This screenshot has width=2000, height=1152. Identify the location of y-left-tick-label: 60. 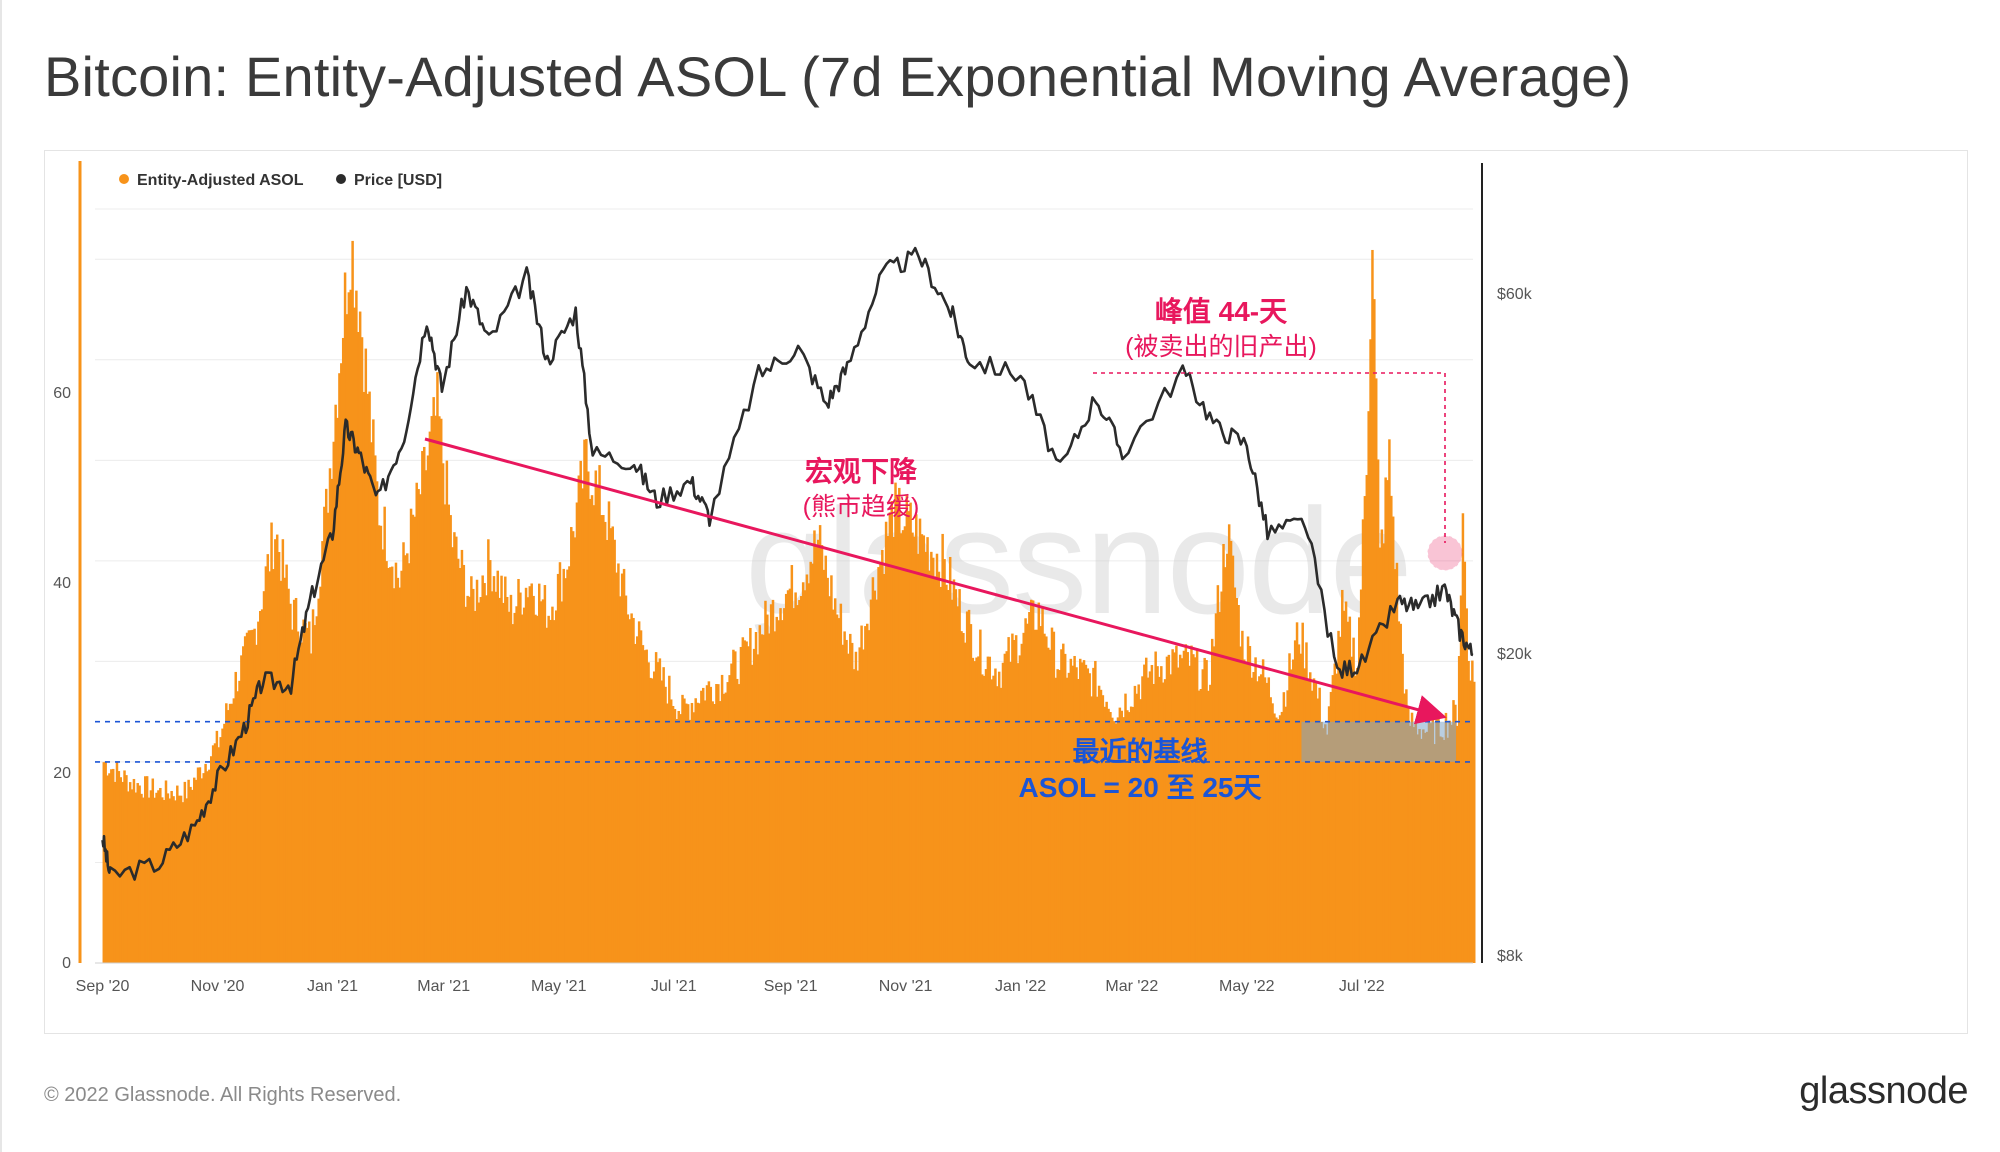
(62, 393).